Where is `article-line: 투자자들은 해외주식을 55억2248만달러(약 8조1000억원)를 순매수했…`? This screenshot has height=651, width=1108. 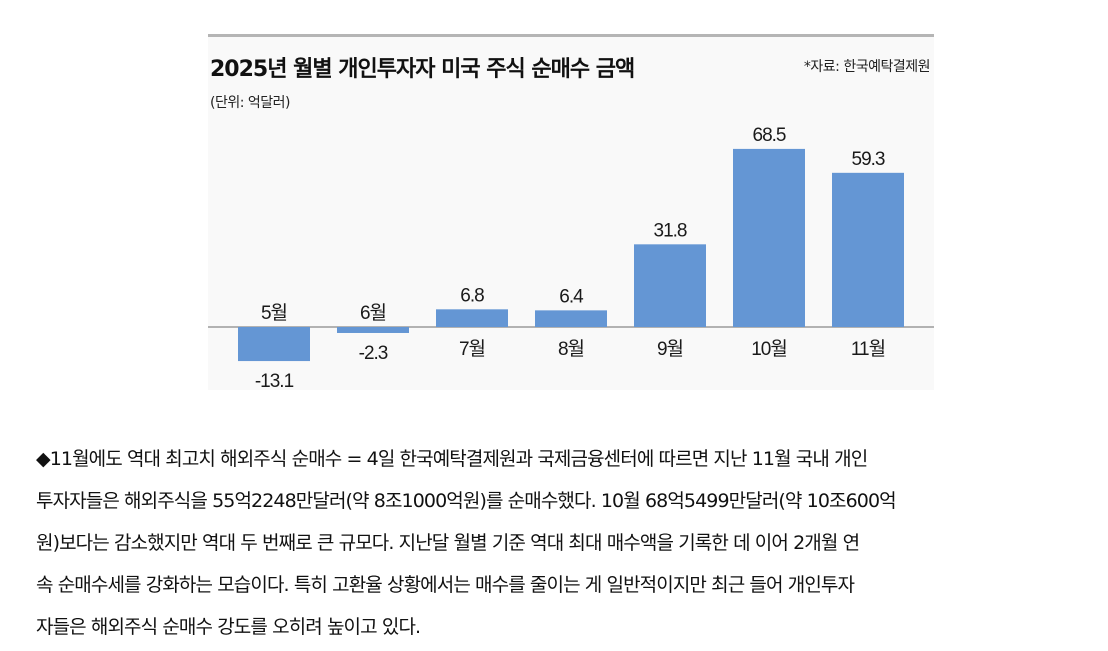
article-line: 투자자들은 해외주식을 55억2248만달러(약 8조1000억원)를 순매수했… is located at coordinates (466, 501).